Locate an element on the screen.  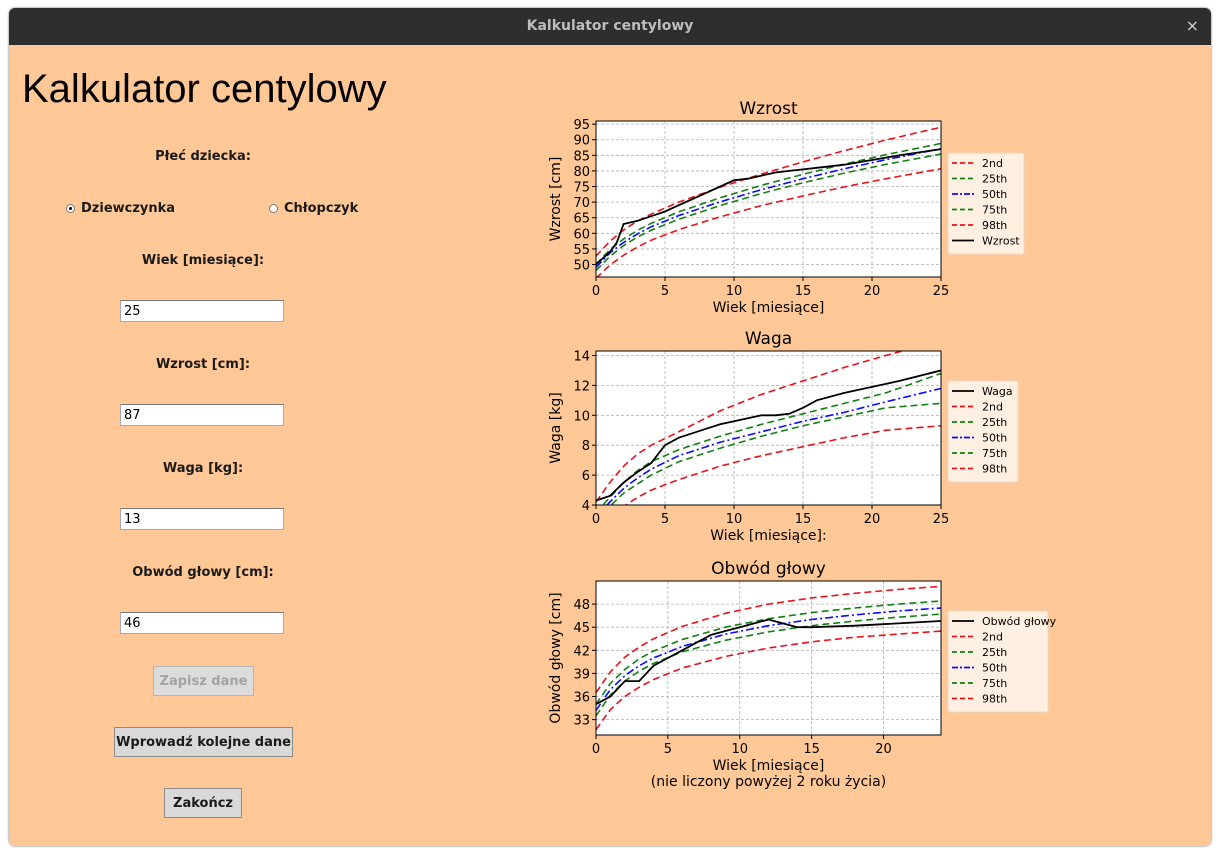
next-entry-button: Wprowadź kolejne dane is located at coordinates (203, 742).